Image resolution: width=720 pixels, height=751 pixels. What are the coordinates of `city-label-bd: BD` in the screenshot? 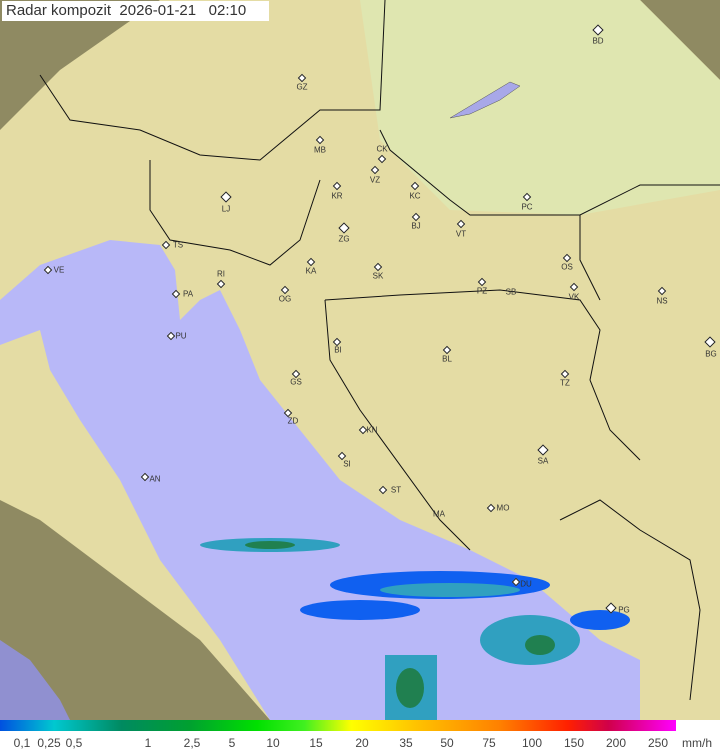 It's located at (598, 41).